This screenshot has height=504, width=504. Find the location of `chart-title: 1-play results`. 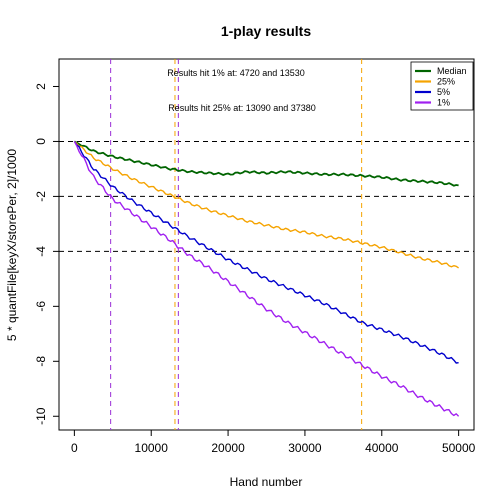

chart-title: 1-play results is located at coordinates (266, 31).